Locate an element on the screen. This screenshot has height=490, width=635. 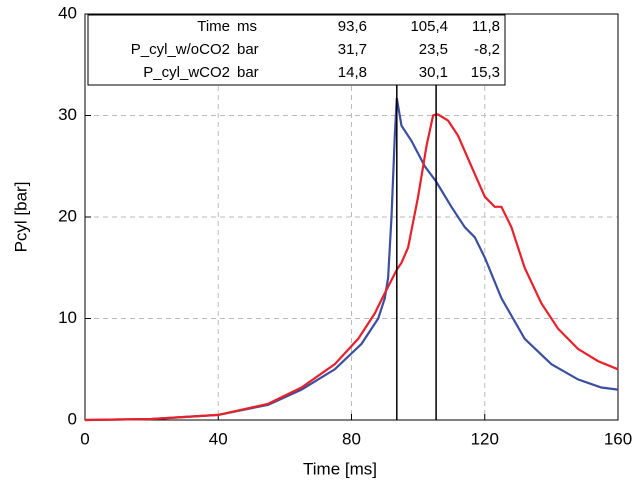
table-value: 31,7 is located at coordinates (352, 49).